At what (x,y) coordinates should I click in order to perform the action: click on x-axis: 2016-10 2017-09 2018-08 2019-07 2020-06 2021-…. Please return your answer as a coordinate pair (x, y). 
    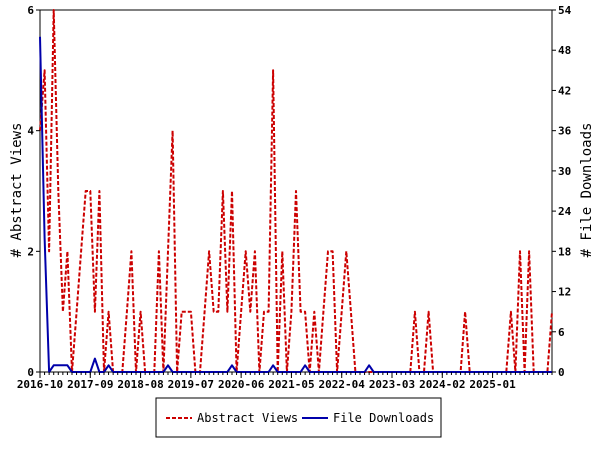
    Looking at the image, I should click on (285, 381).